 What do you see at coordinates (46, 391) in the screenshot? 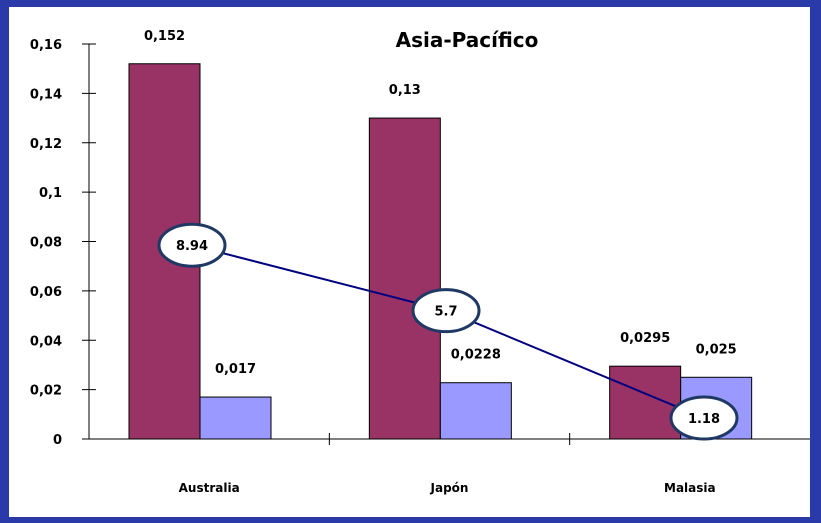
I see `y-tick-label: 0,02` at bounding box center [46, 391].